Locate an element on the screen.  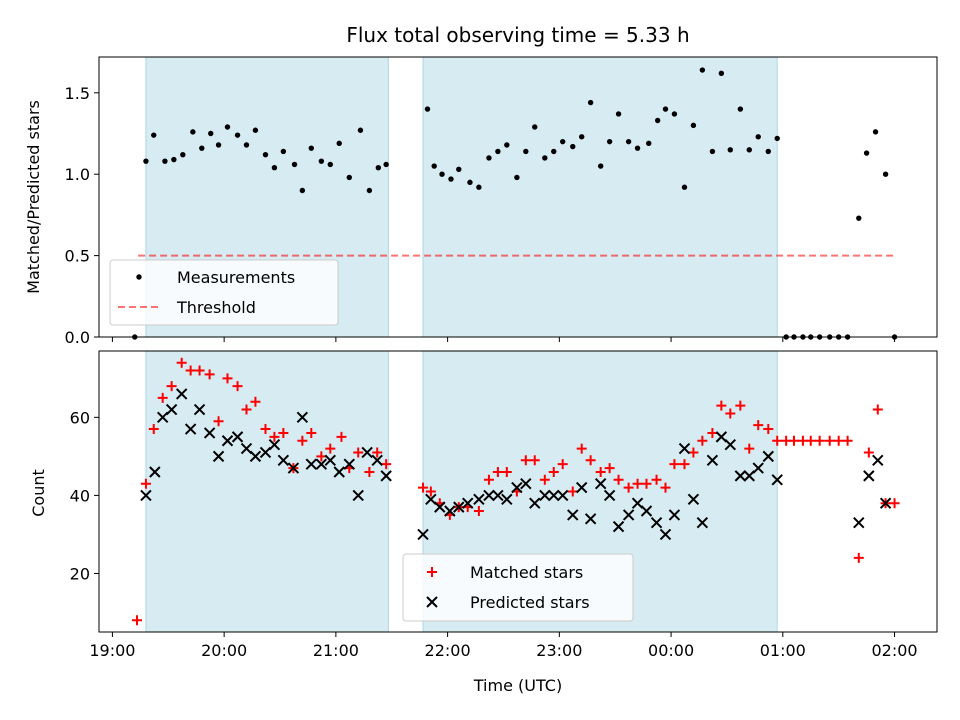
y-tick-label: 1.5 is located at coordinates (77, 93).